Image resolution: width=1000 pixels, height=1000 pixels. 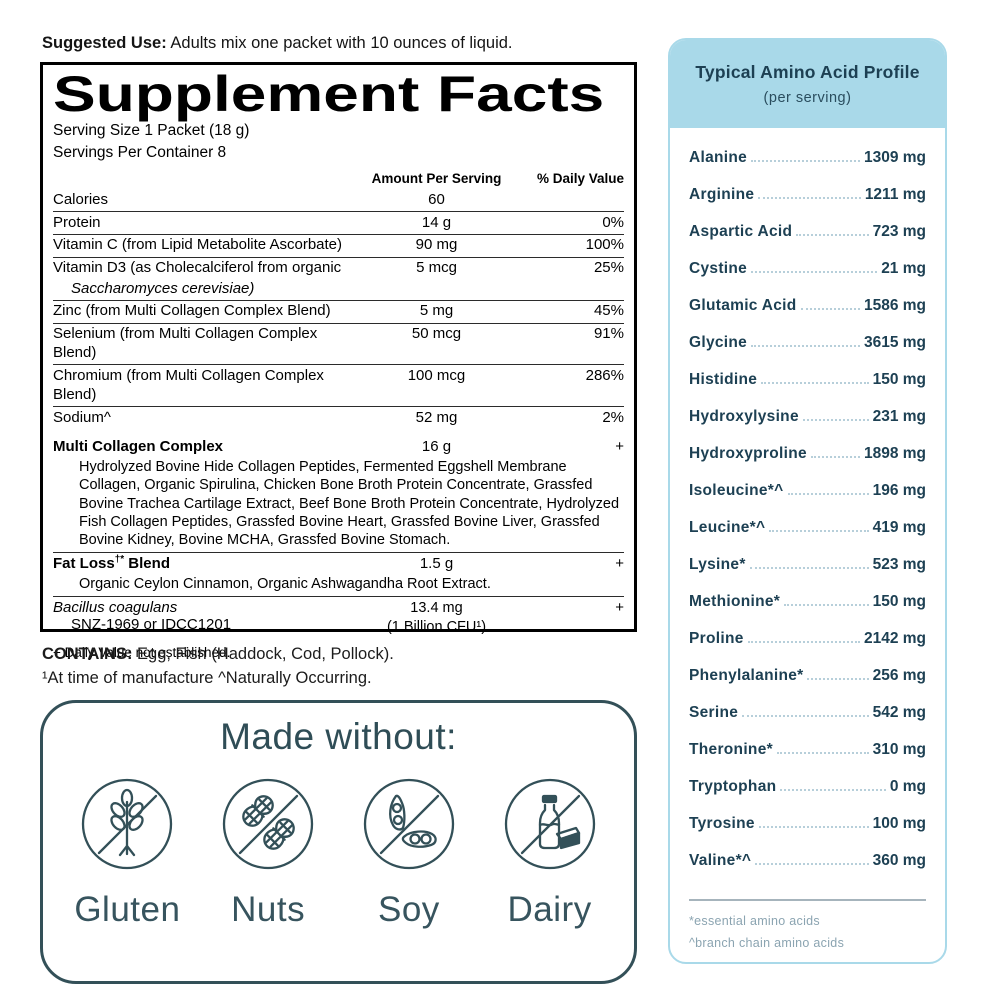 I want to click on nutrient-subname: Saccharomyces cerevisiae), so click(x=163, y=288).